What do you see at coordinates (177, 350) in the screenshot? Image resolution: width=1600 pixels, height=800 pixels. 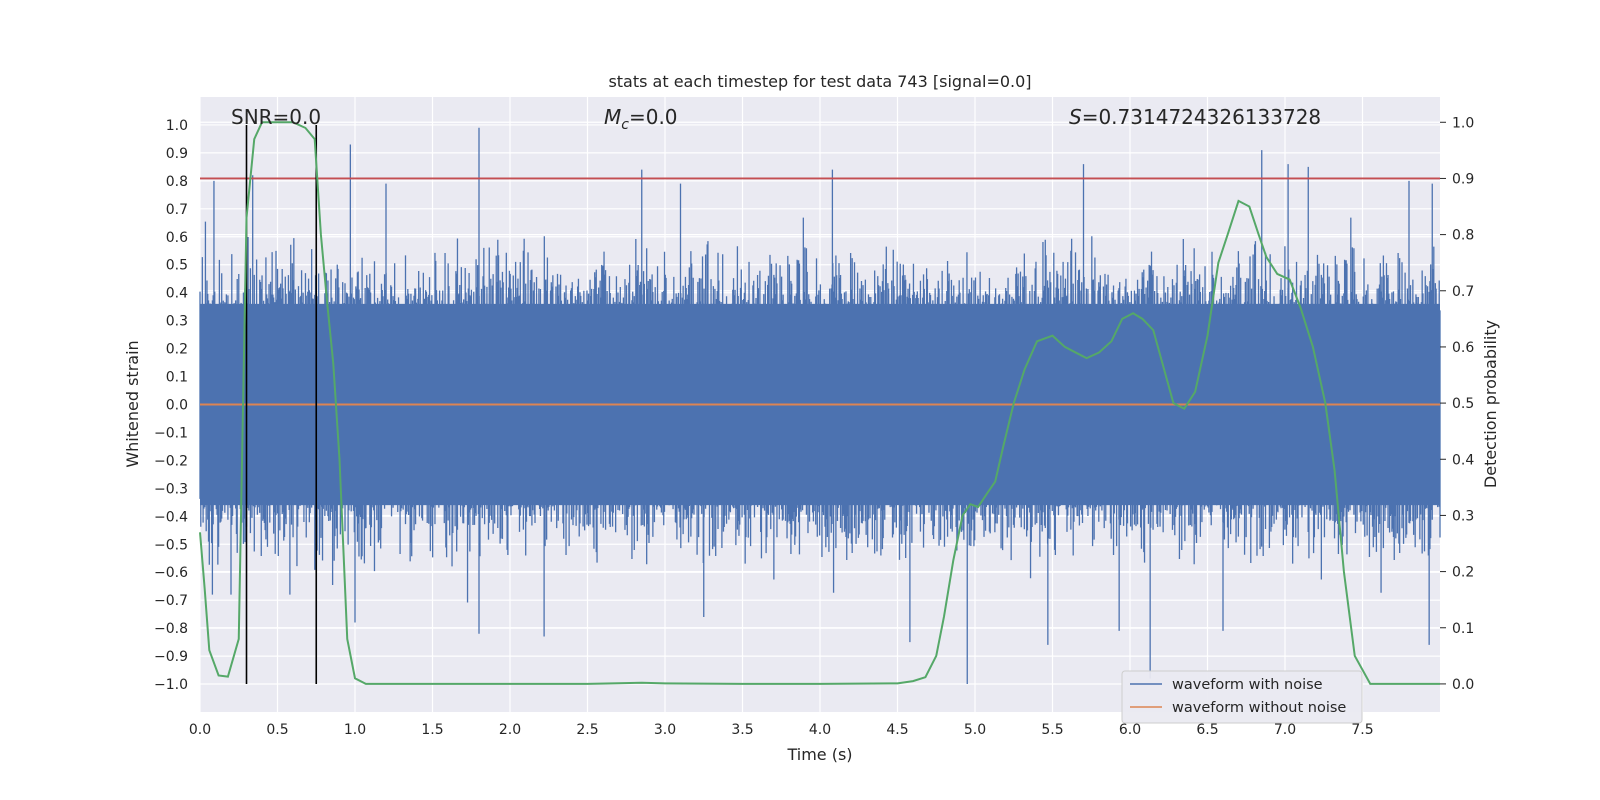 I see `y-tick-label: 0.2` at bounding box center [177, 350].